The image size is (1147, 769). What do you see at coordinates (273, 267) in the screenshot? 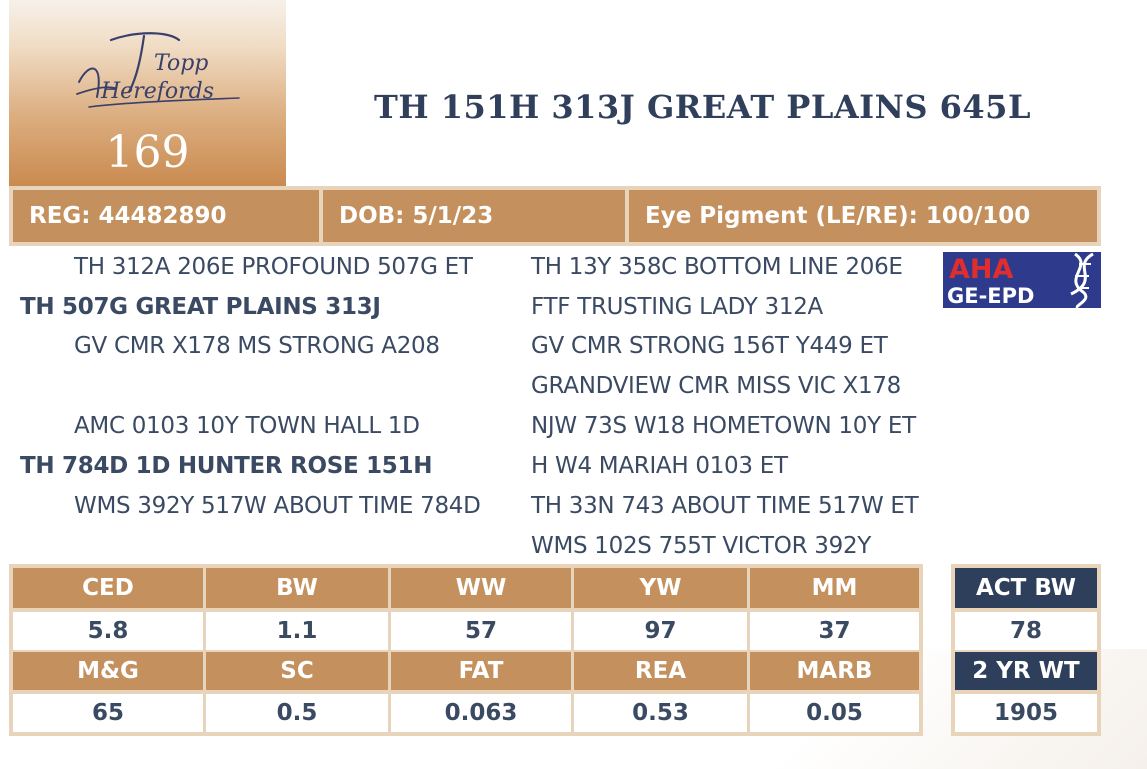
I see `pedigree-sire-sire: TH 312A 206E PROFOUND 507G ET` at bounding box center [273, 267].